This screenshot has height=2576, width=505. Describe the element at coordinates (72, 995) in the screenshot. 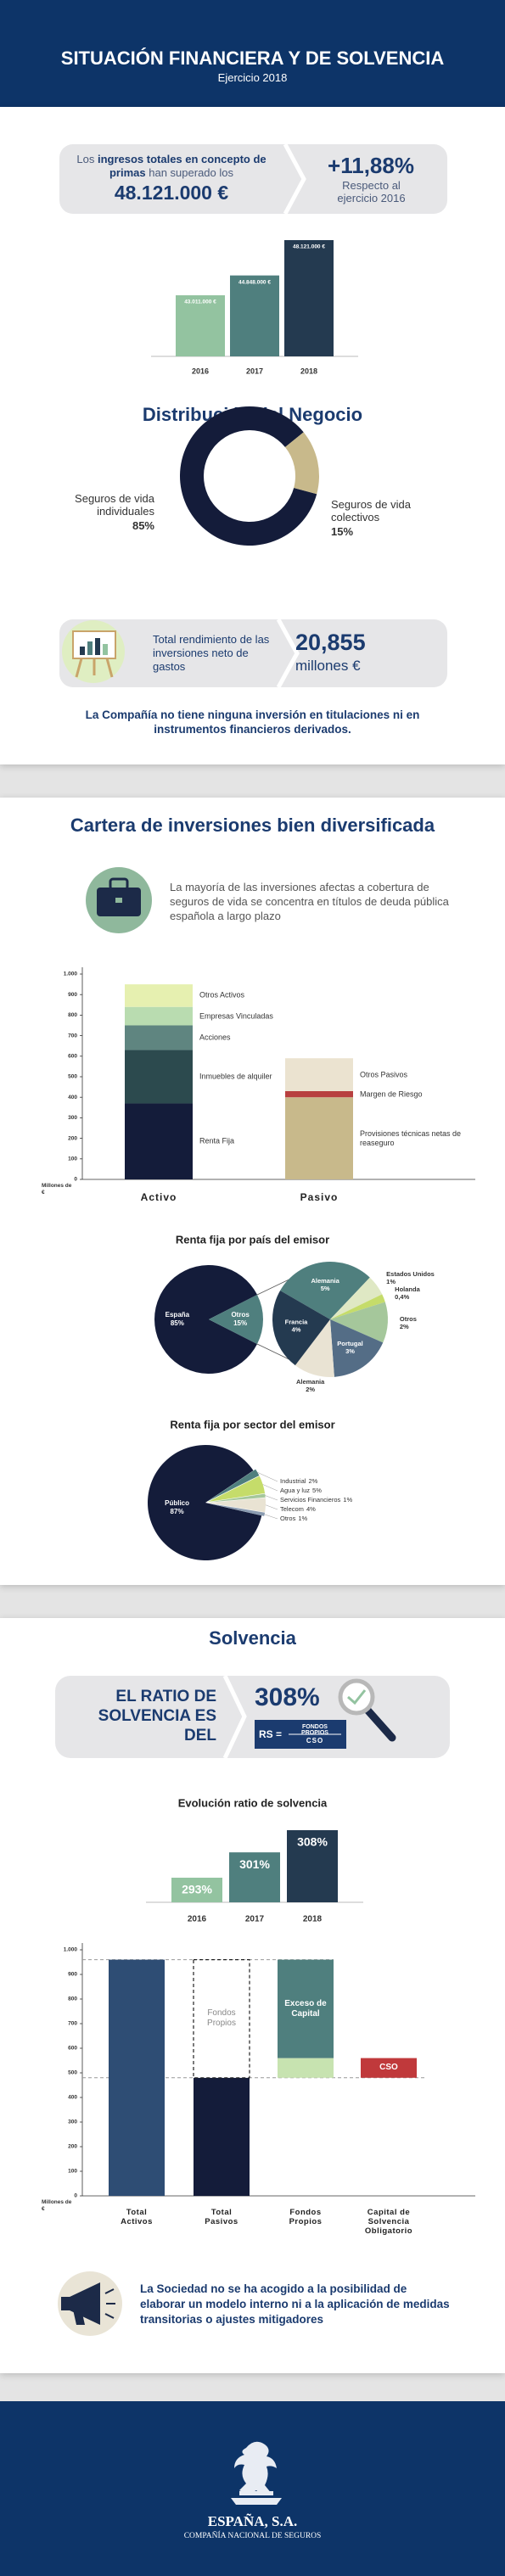

I see `y-tick-label: 900` at that location.